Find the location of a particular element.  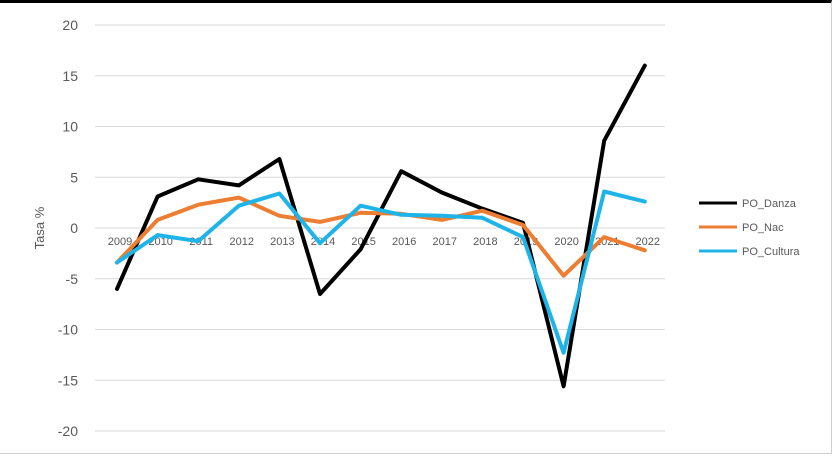

y-axis-label: Tasa % is located at coordinates (39, 227).